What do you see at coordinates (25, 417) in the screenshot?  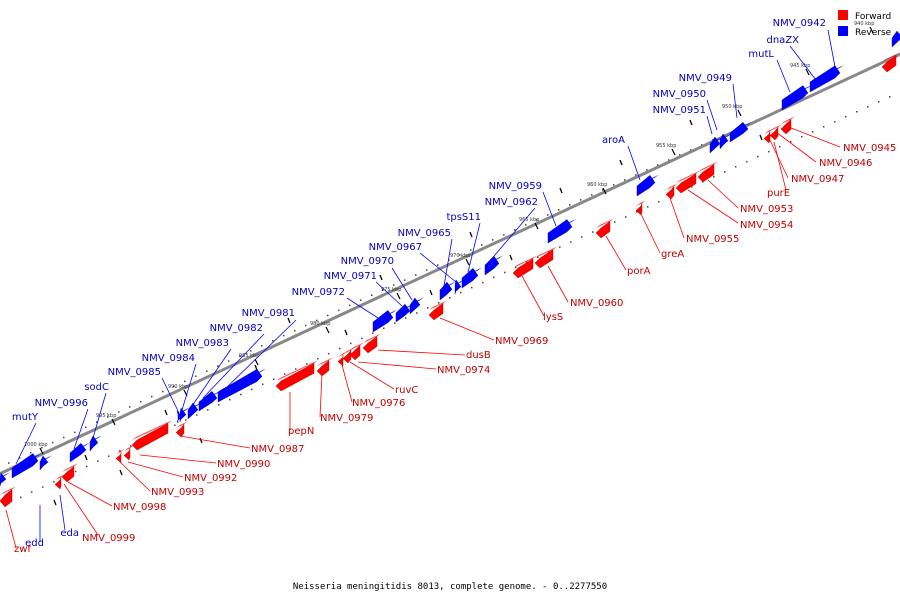 I see `gene-label-mutY: mutY` at bounding box center [25, 417].